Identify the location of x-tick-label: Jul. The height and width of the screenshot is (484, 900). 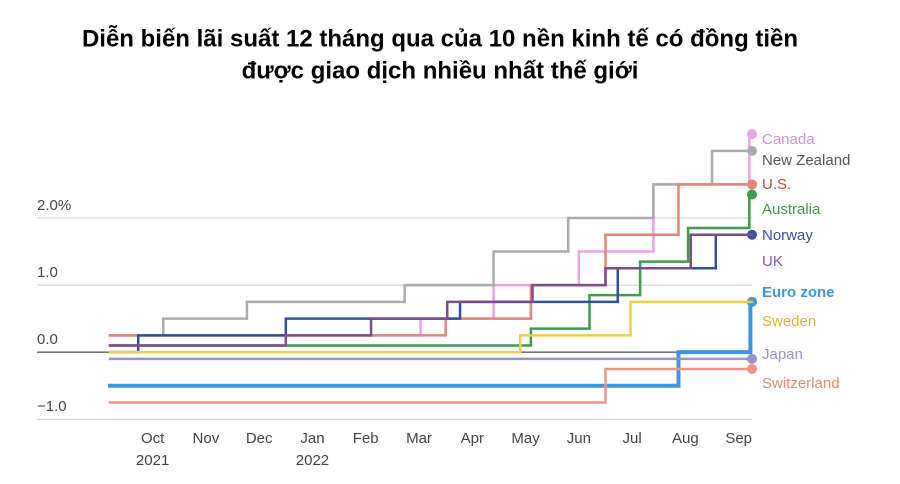
(632, 438).